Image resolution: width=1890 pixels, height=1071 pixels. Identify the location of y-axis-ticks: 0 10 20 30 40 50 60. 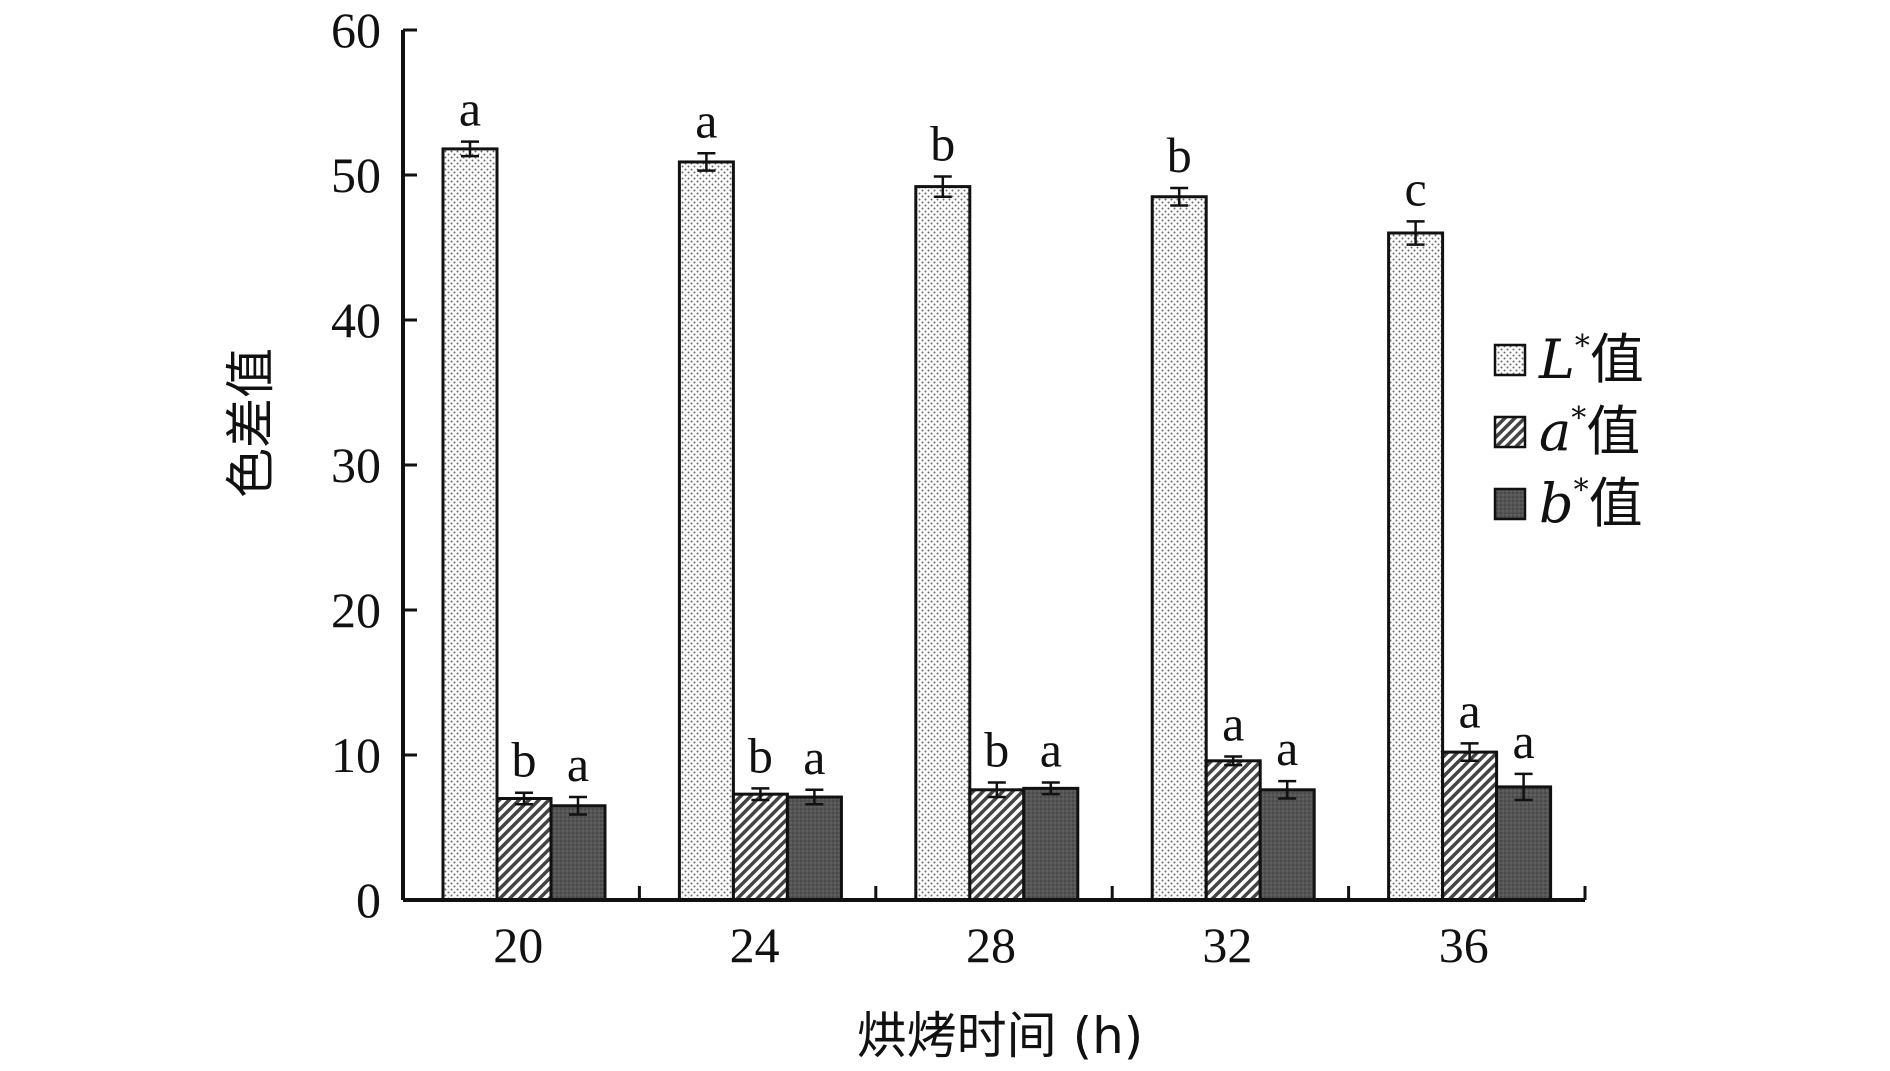
(374, 465).